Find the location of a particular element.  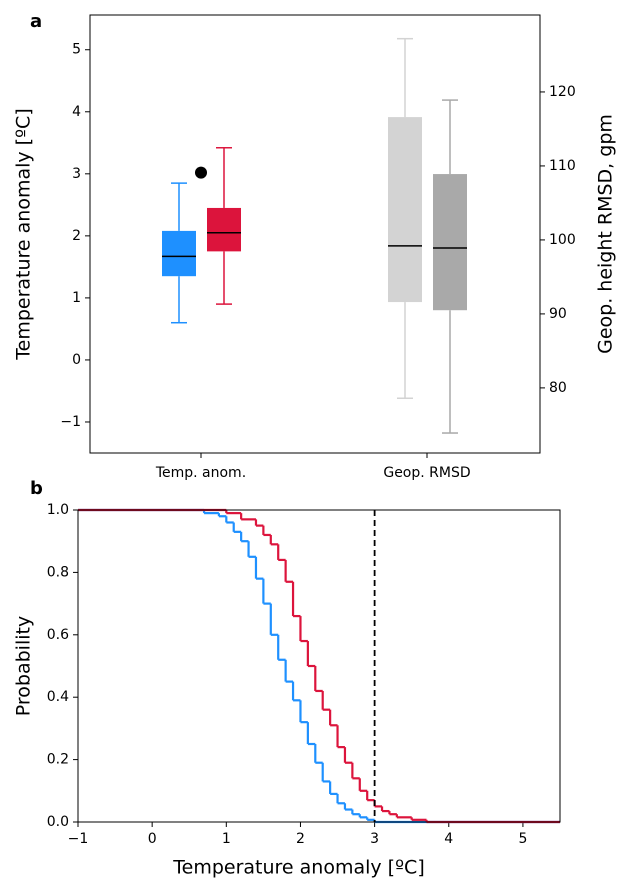

x-tick-label: 4 is located at coordinates (448, 839).